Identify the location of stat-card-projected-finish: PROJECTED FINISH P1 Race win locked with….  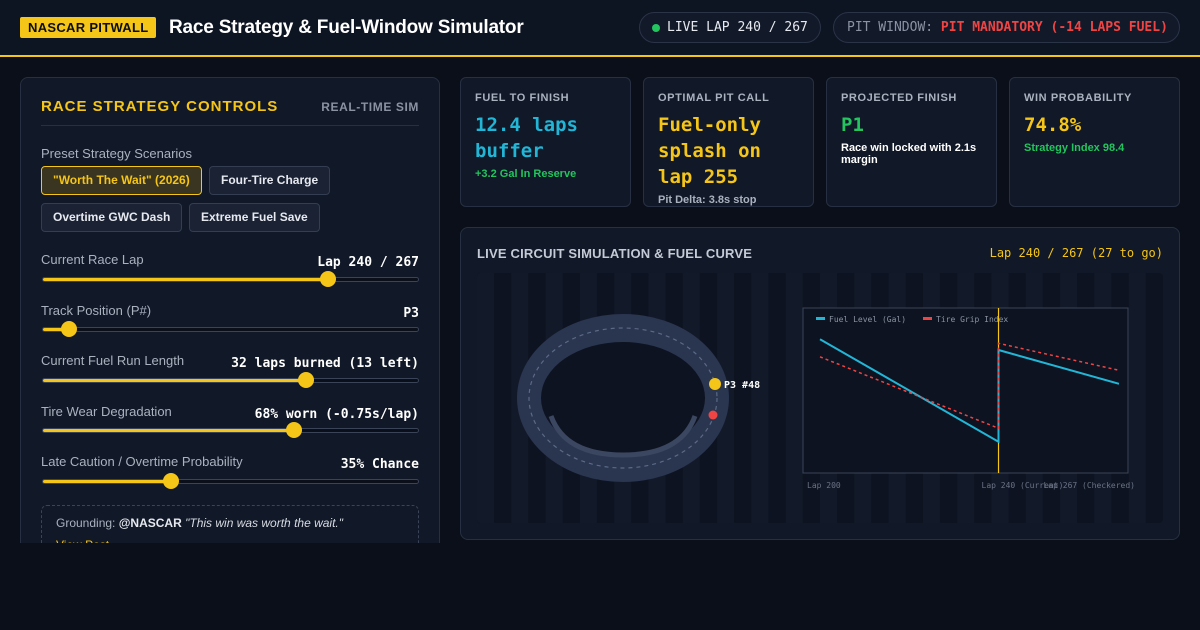
(911, 142).